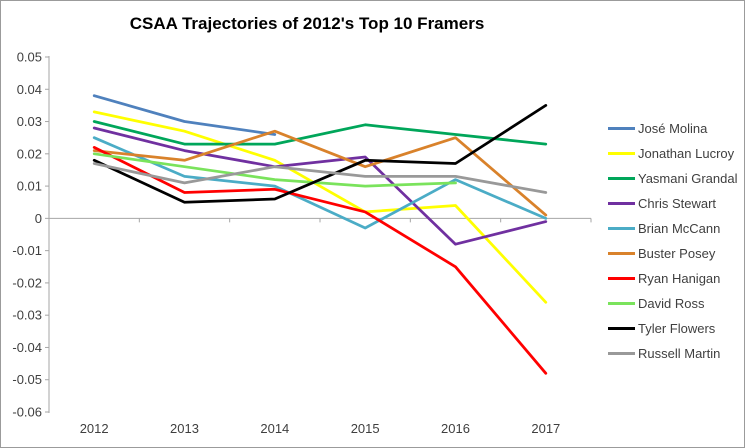  I want to click on series-line-buster-posey, so click(320, 173).